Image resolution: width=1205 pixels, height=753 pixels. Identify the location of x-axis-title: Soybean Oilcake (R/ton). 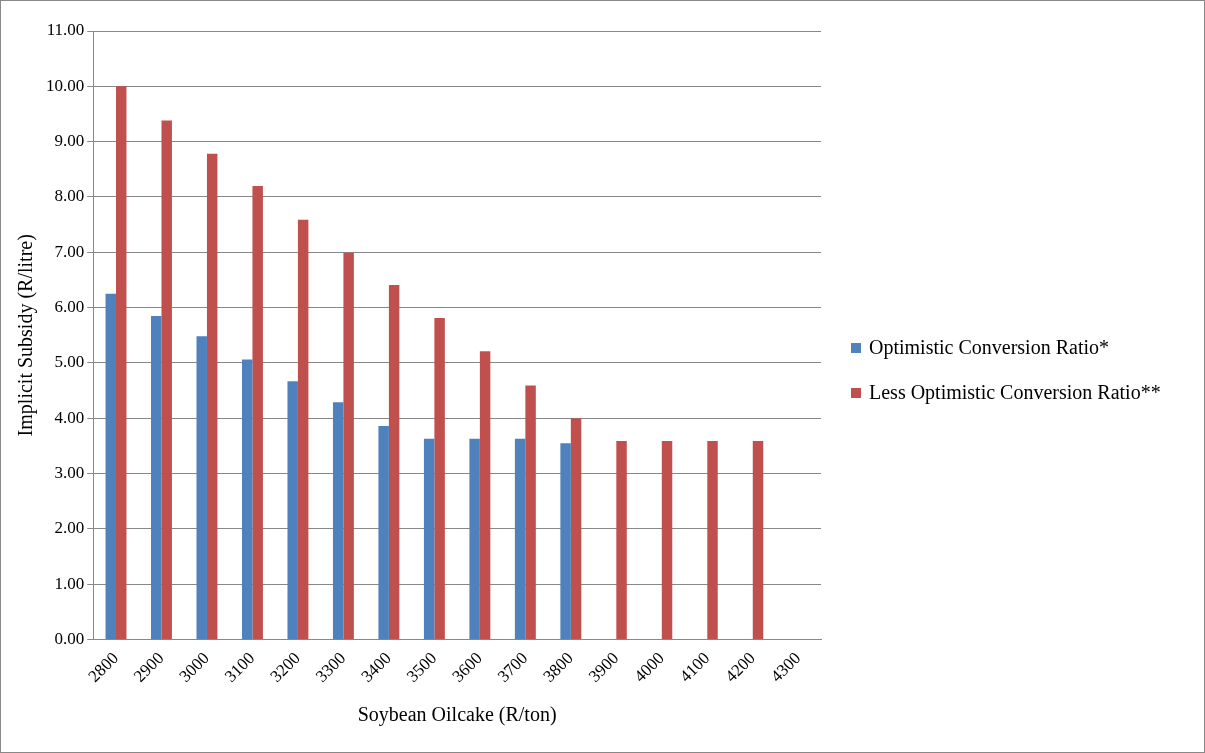
(457, 715).